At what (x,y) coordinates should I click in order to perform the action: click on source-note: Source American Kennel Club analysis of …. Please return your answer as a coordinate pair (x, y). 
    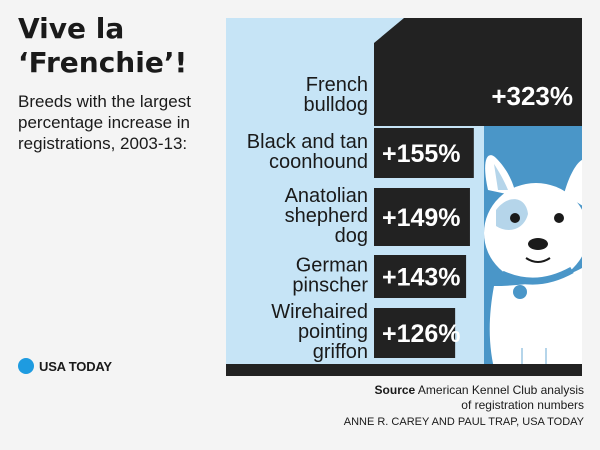
    Looking at the image, I should click on (479, 398).